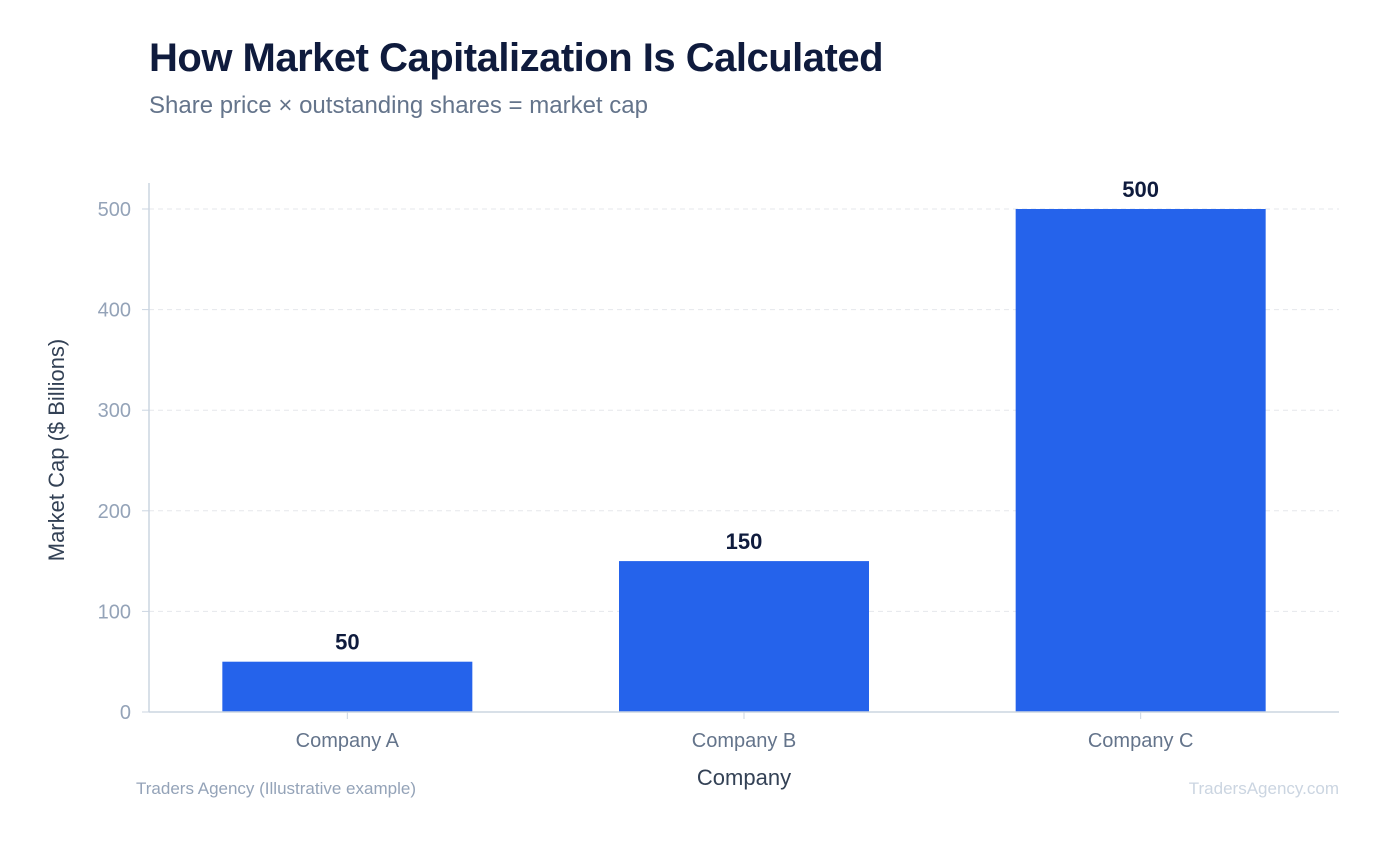  What do you see at coordinates (1263, 788) in the screenshot?
I see `brand-watermark: TradersAgency.com` at bounding box center [1263, 788].